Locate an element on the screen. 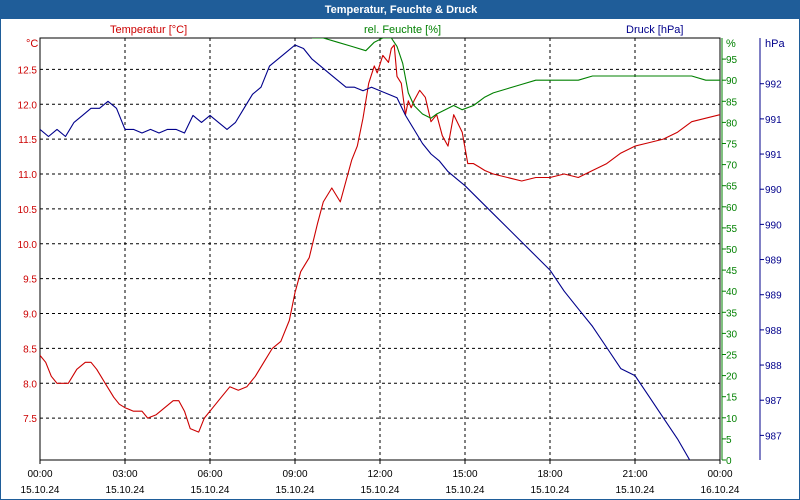 The height and width of the screenshot is (500, 800). temperature-tick-label: 10.0 is located at coordinates (28, 245).